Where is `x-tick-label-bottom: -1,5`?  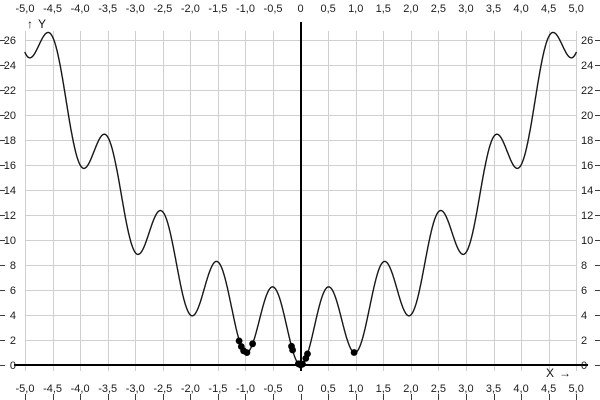 x-tick-label-bottom: -1,5 is located at coordinates (217, 389).